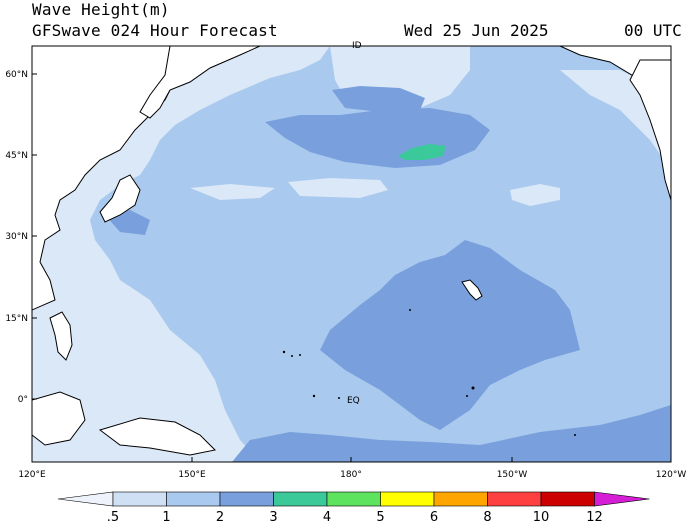 The height and width of the screenshot is (525, 700). Describe the element at coordinates (16, 75) in the screenshot. I see `lat-tick-label: 60°N` at that location.